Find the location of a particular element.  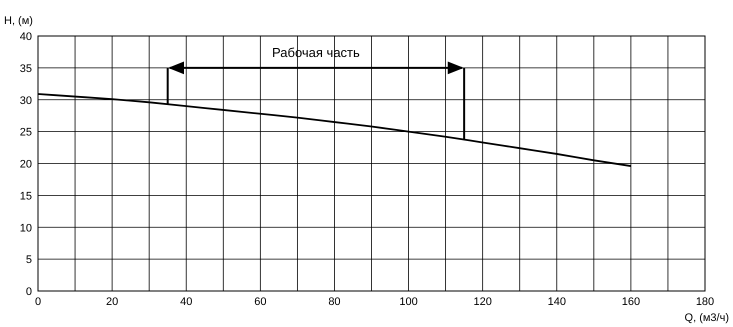

x-tick-label: 160 is located at coordinates (631, 302).